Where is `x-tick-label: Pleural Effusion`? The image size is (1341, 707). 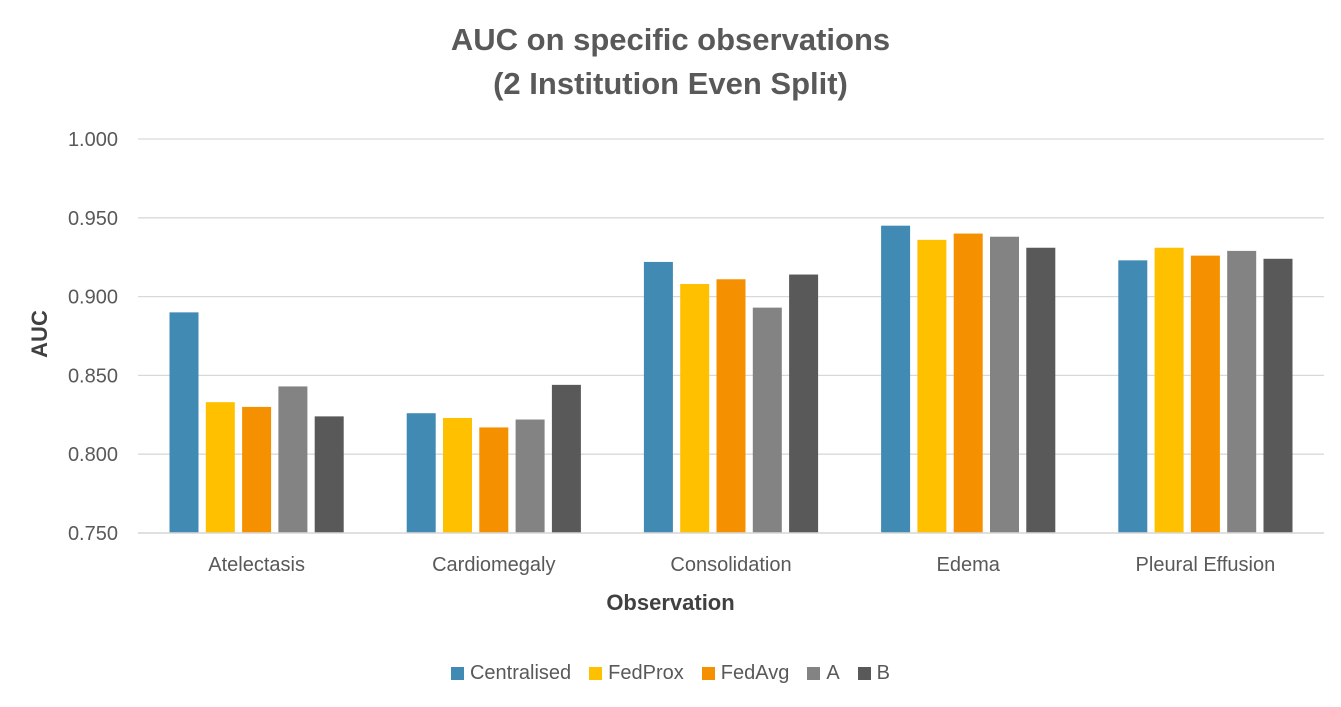
x-tick-label: Pleural Effusion is located at coordinates (1206, 565).